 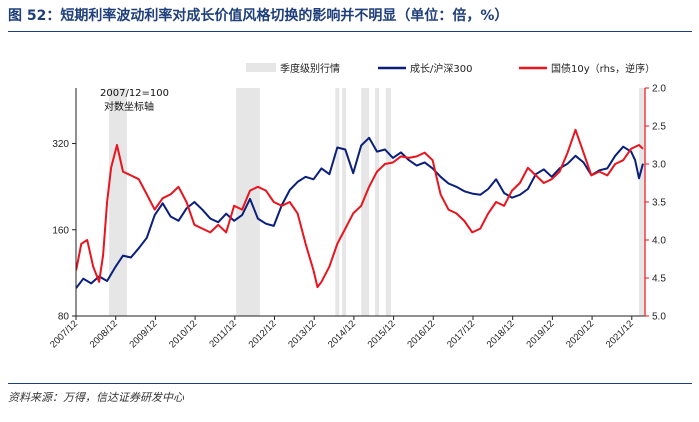 What do you see at coordinates (143, 334) in the screenshot?
I see `x-tick-label: 2009/12` at bounding box center [143, 334].